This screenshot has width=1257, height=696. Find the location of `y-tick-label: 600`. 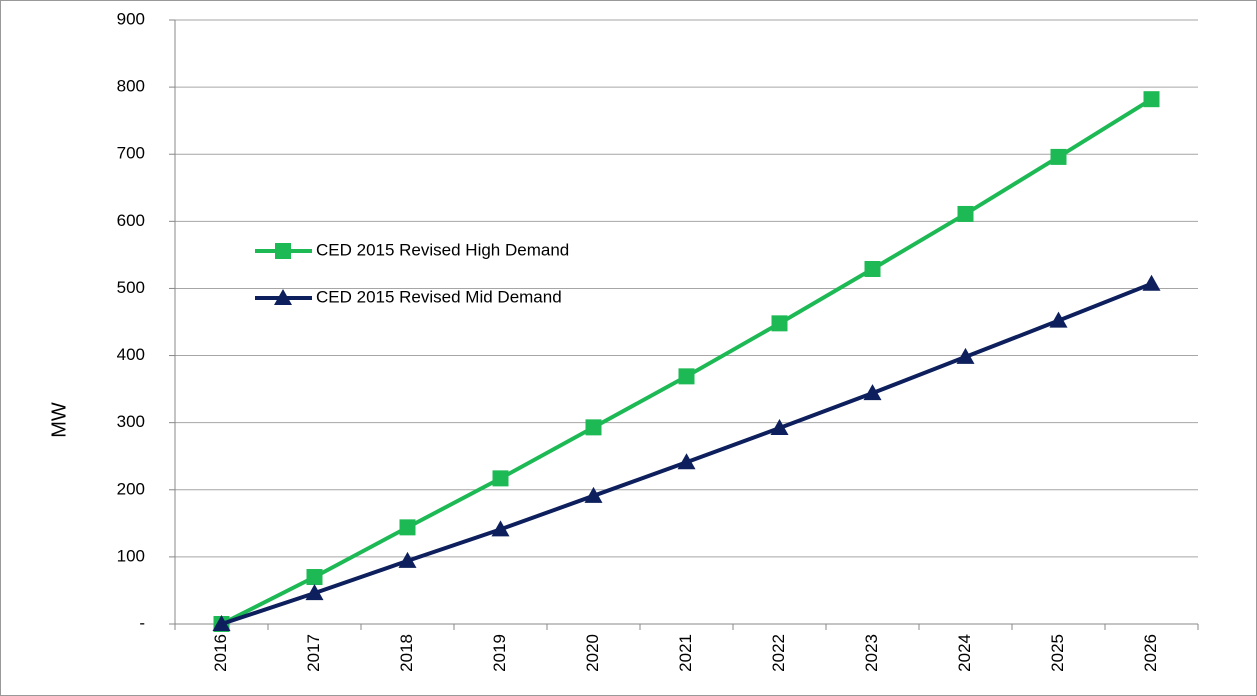

y-tick-label: 600 is located at coordinates (131, 220).